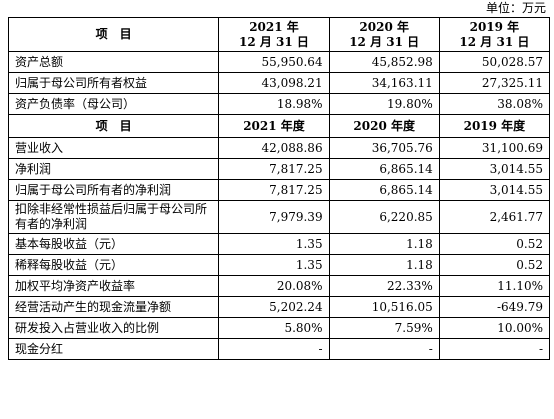 This screenshot has width=554, height=419. What do you see at coordinates (384, 148) in the screenshot?
I see `value-cell: 36,705.76` at bounding box center [384, 148].